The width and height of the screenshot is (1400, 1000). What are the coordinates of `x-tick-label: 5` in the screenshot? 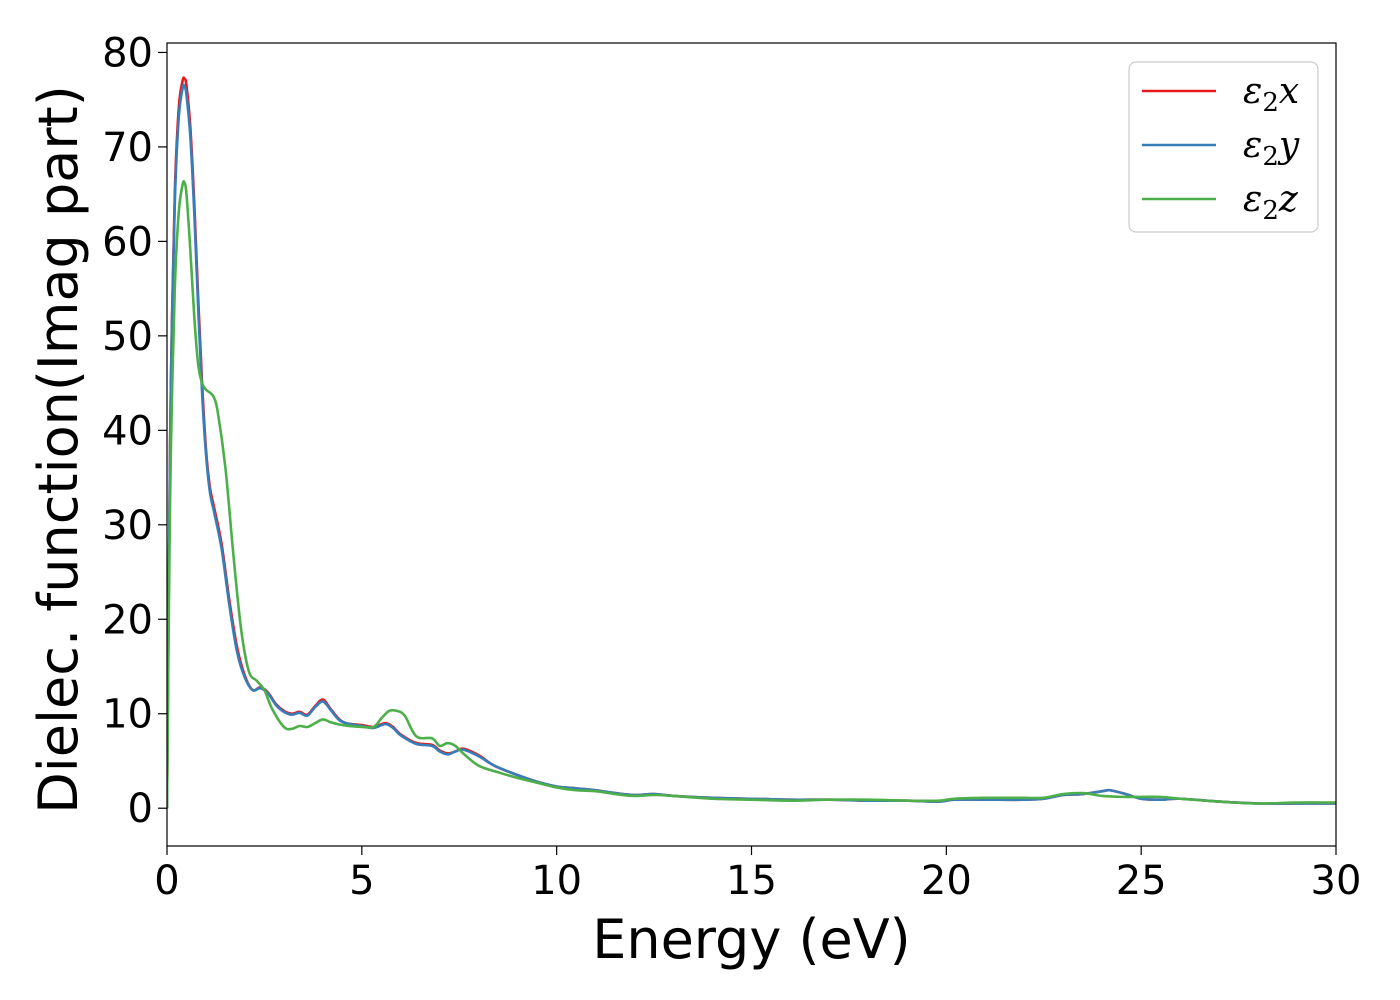 It's located at (361, 881).